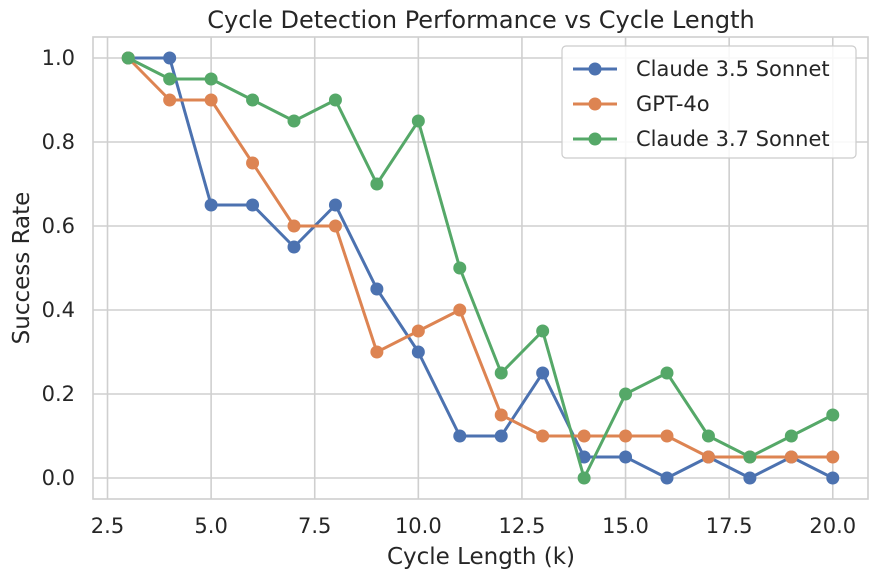  I want to click on y-tick-label: 1.0, so click(58, 58).